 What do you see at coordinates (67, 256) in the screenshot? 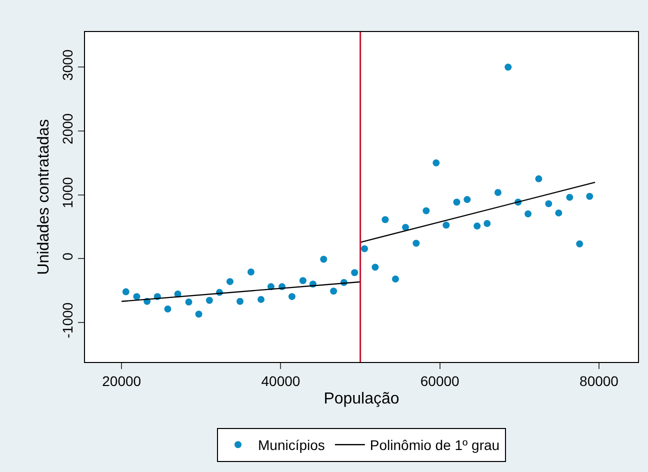
I see `y-tick-label: 0` at bounding box center [67, 256].